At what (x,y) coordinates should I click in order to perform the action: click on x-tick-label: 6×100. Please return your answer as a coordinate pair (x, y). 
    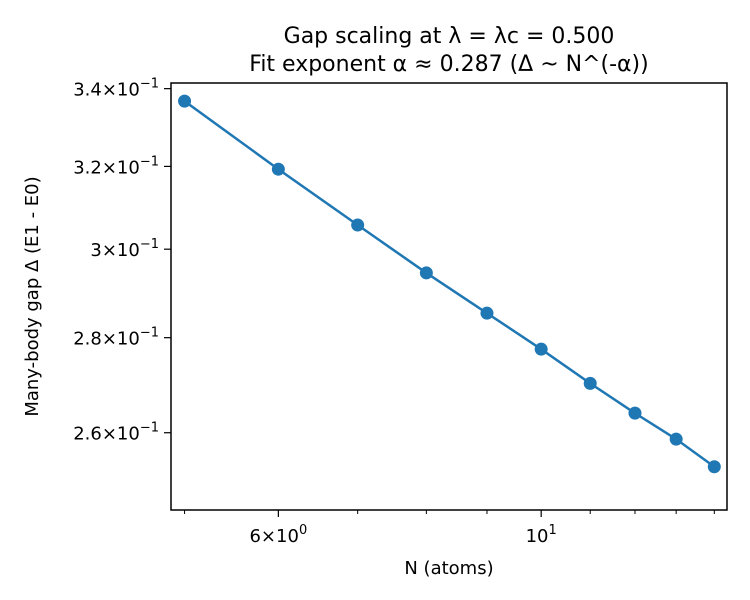
    Looking at the image, I should click on (278, 535).